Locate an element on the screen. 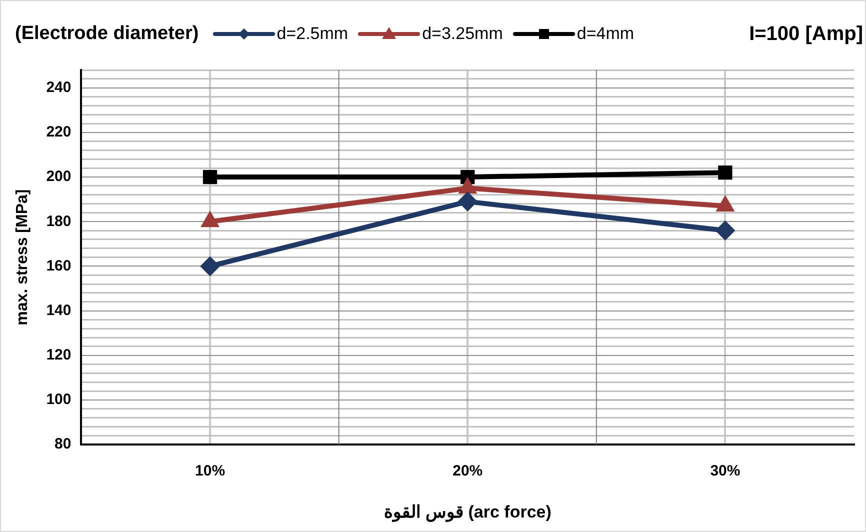 The width and height of the screenshot is (866, 532). y-tick-label: 120 is located at coordinates (59, 355).